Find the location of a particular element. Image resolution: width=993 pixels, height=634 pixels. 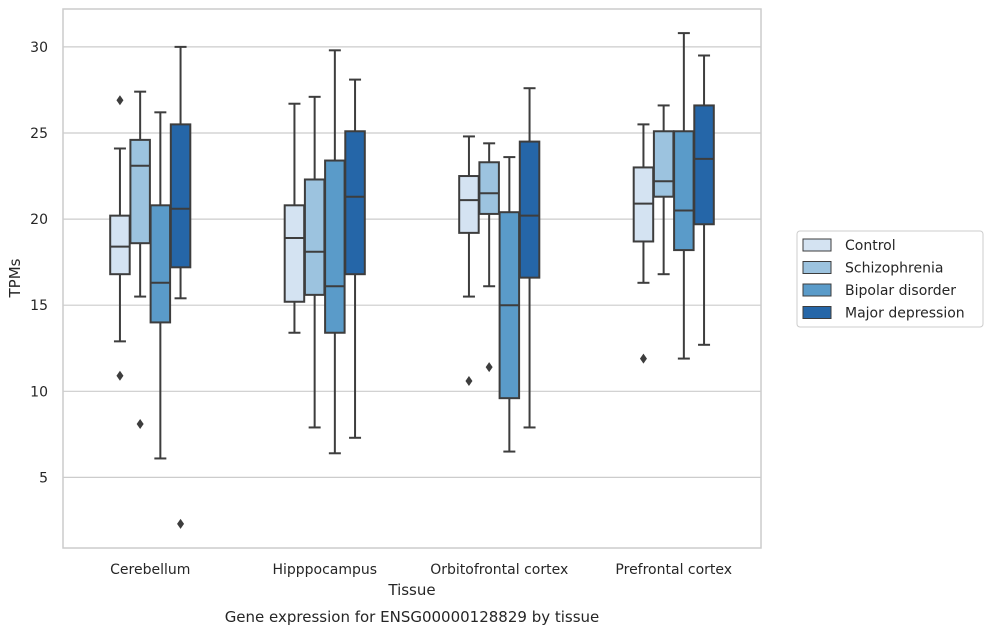

y-tick-label: 20 is located at coordinates (39, 220).